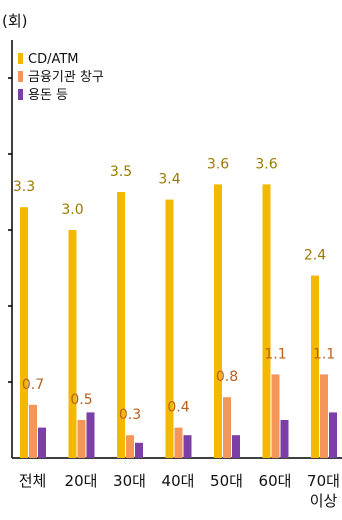 This screenshot has width=342, height=520. What do you see at coordinates (130, 415) in the screenshot?
I see `data-label: 0.3` at bounding box center [130, 415].